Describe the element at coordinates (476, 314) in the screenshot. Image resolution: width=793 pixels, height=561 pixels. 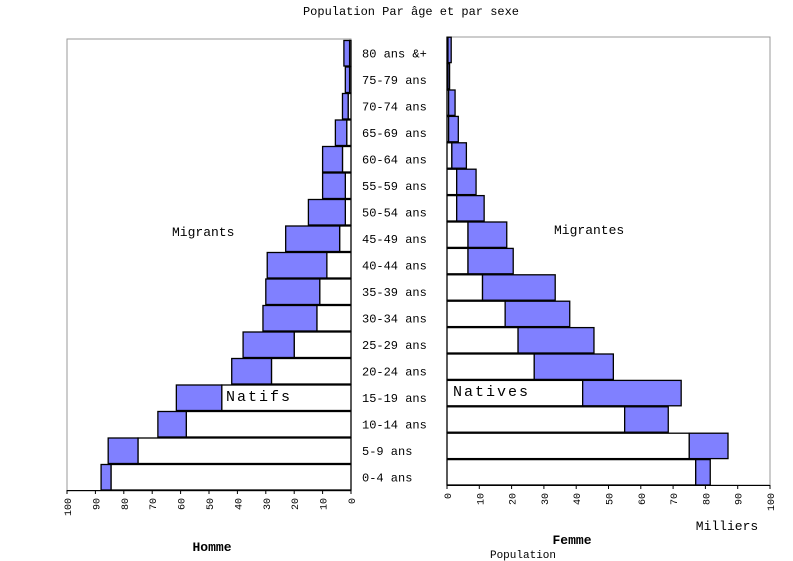
I see `bar-natives-30-34-ans` at that location.